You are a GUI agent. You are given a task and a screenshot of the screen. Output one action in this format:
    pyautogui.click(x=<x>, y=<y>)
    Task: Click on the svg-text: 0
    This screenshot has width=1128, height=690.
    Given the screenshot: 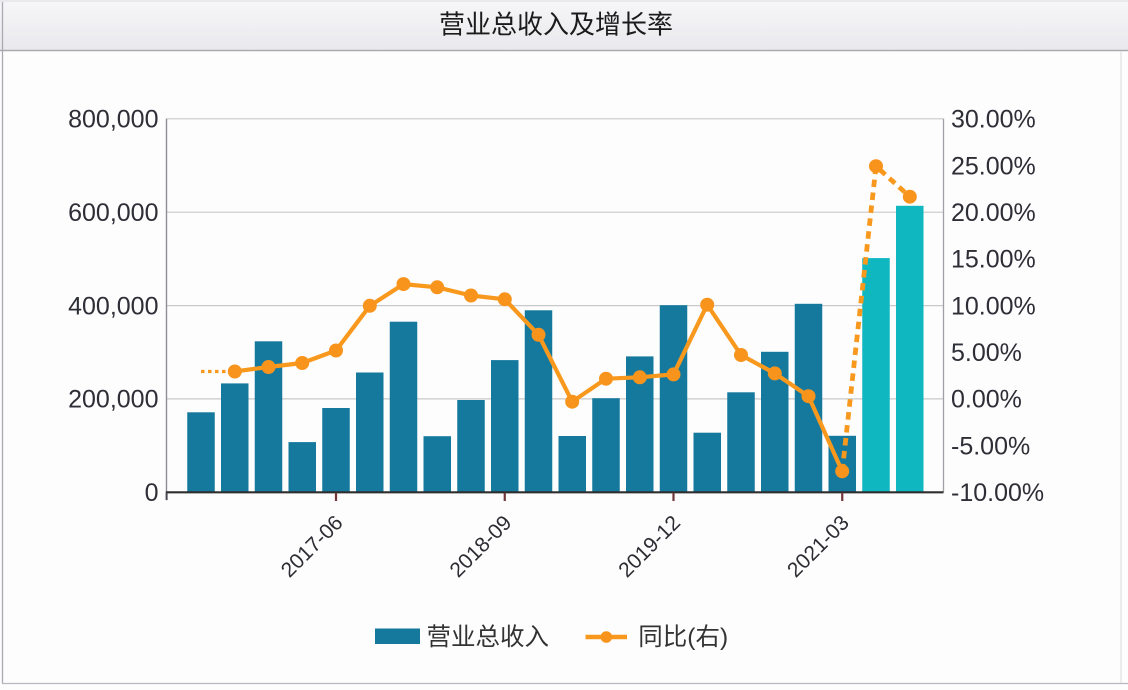 What is the action you would take?
    pyautogui.click(x=152, y=493)
    